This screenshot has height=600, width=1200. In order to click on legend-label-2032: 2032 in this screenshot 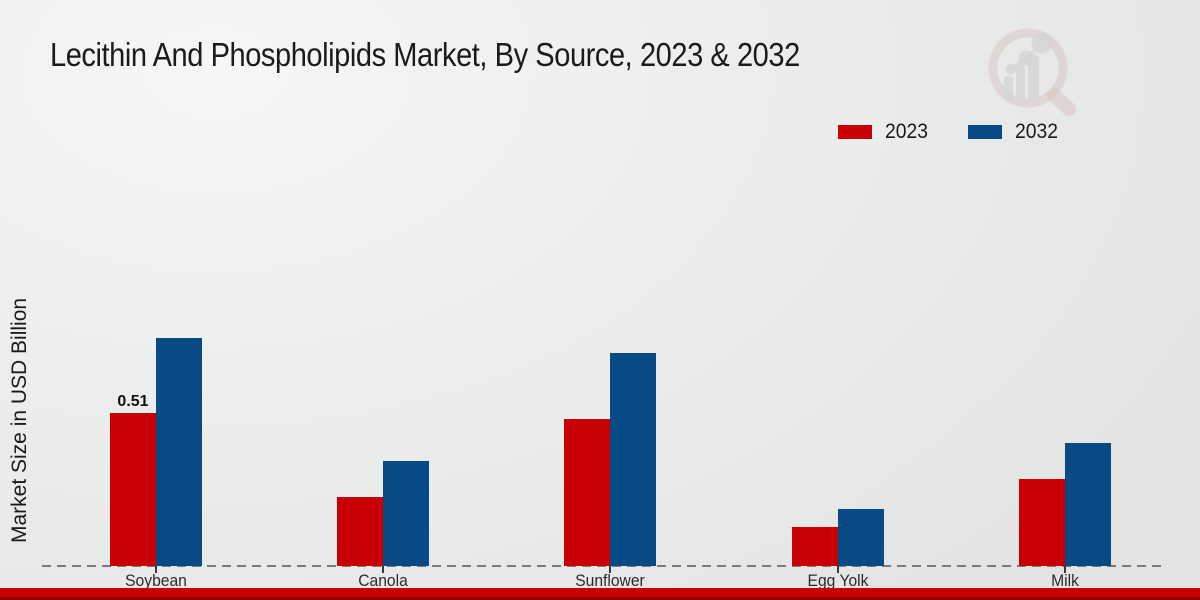, I will do `click(1036, 131)`.